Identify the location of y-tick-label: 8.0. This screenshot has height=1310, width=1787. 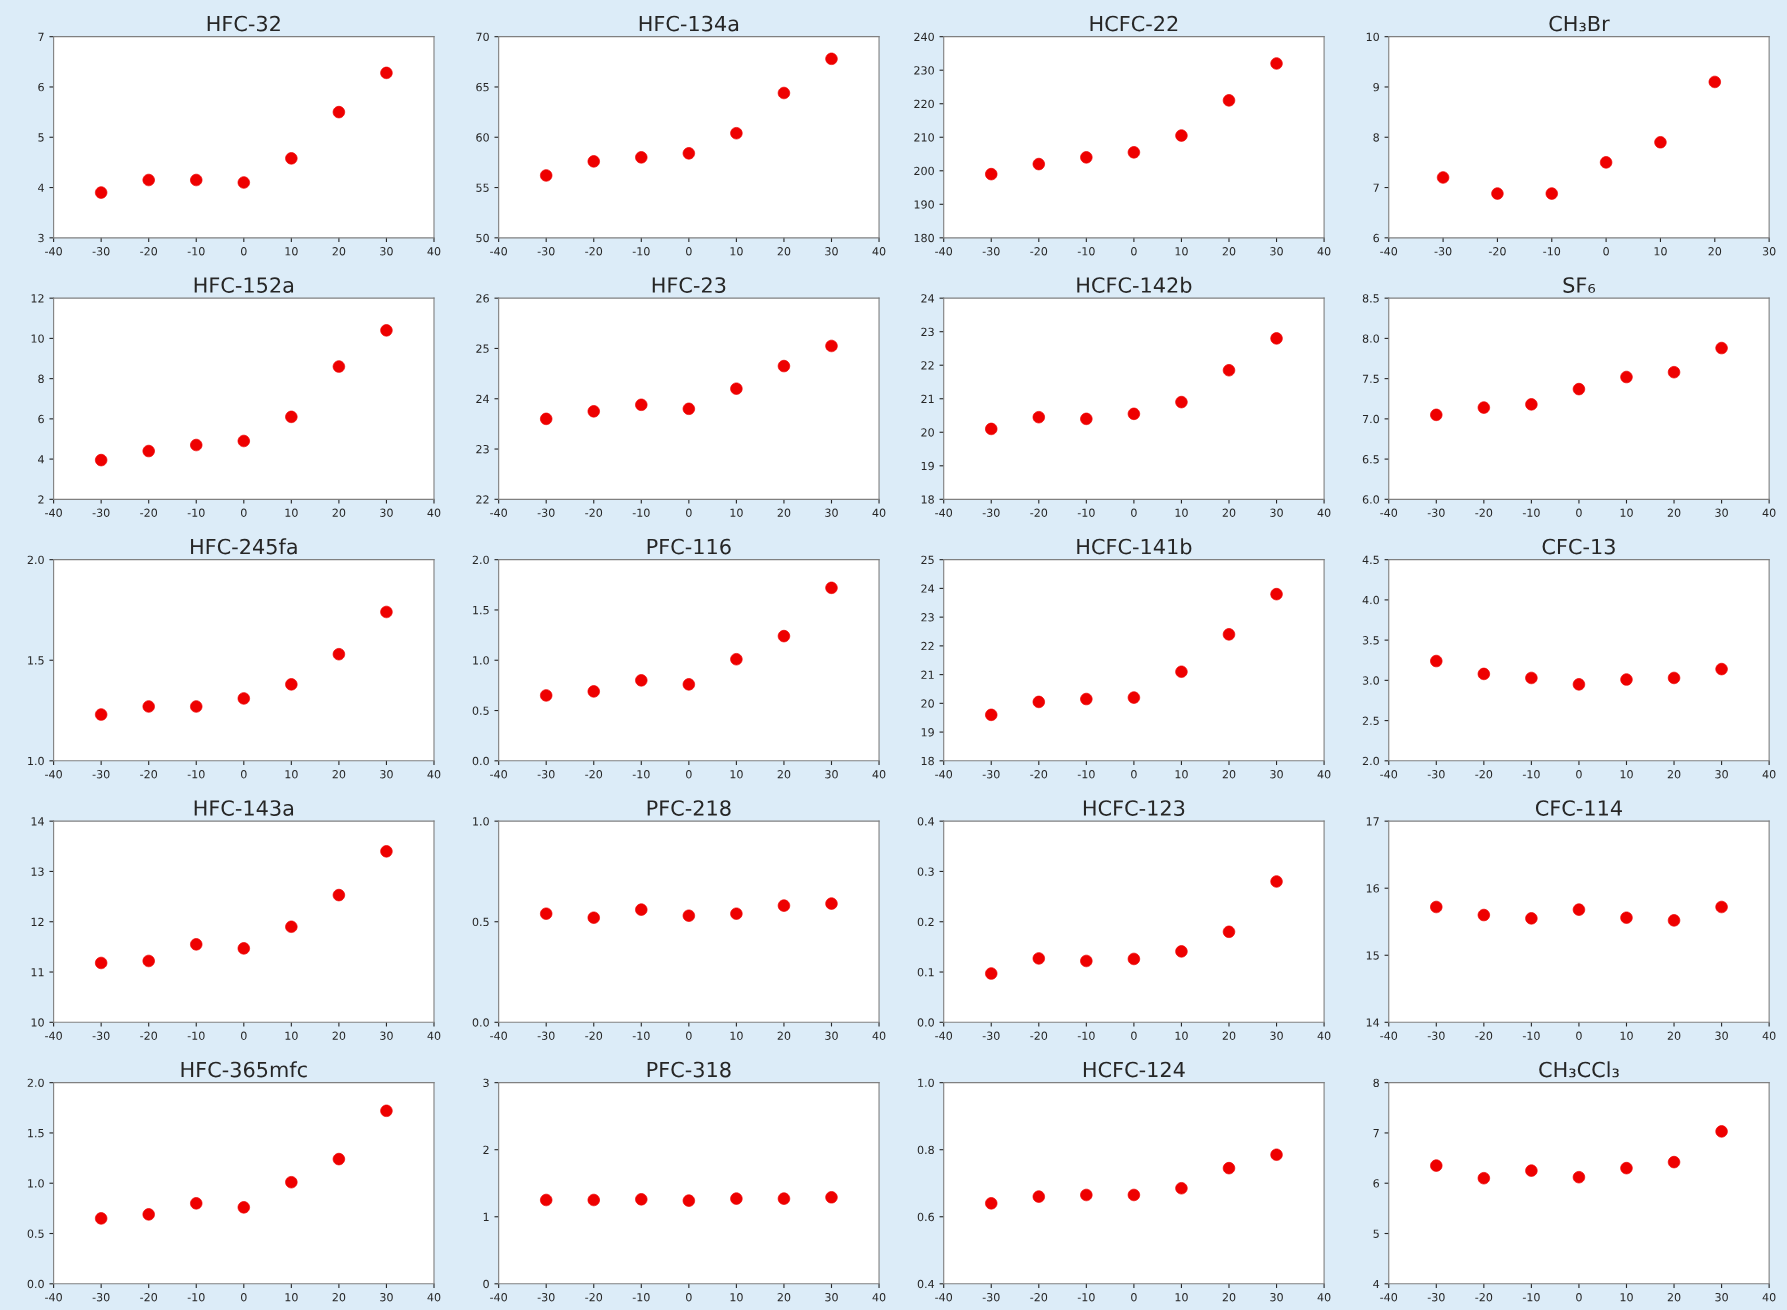
(1370, 338).